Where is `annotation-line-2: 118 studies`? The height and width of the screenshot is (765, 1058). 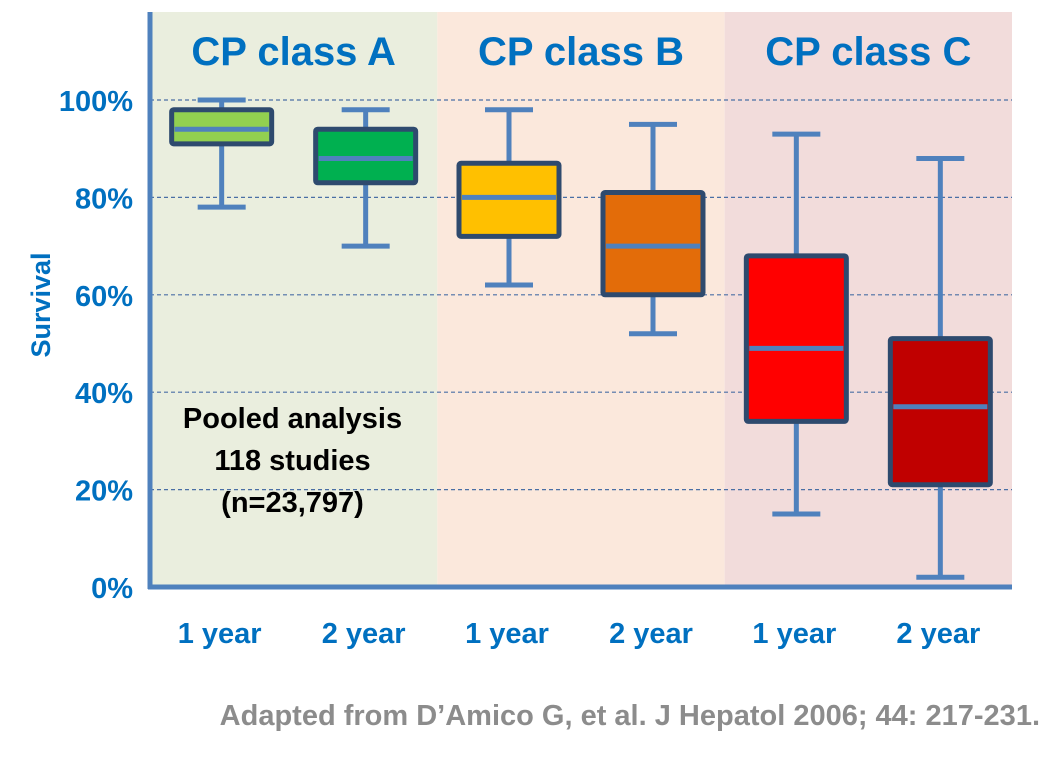
annotation-line-2: 118 studies is located at coordinates (292, 461).